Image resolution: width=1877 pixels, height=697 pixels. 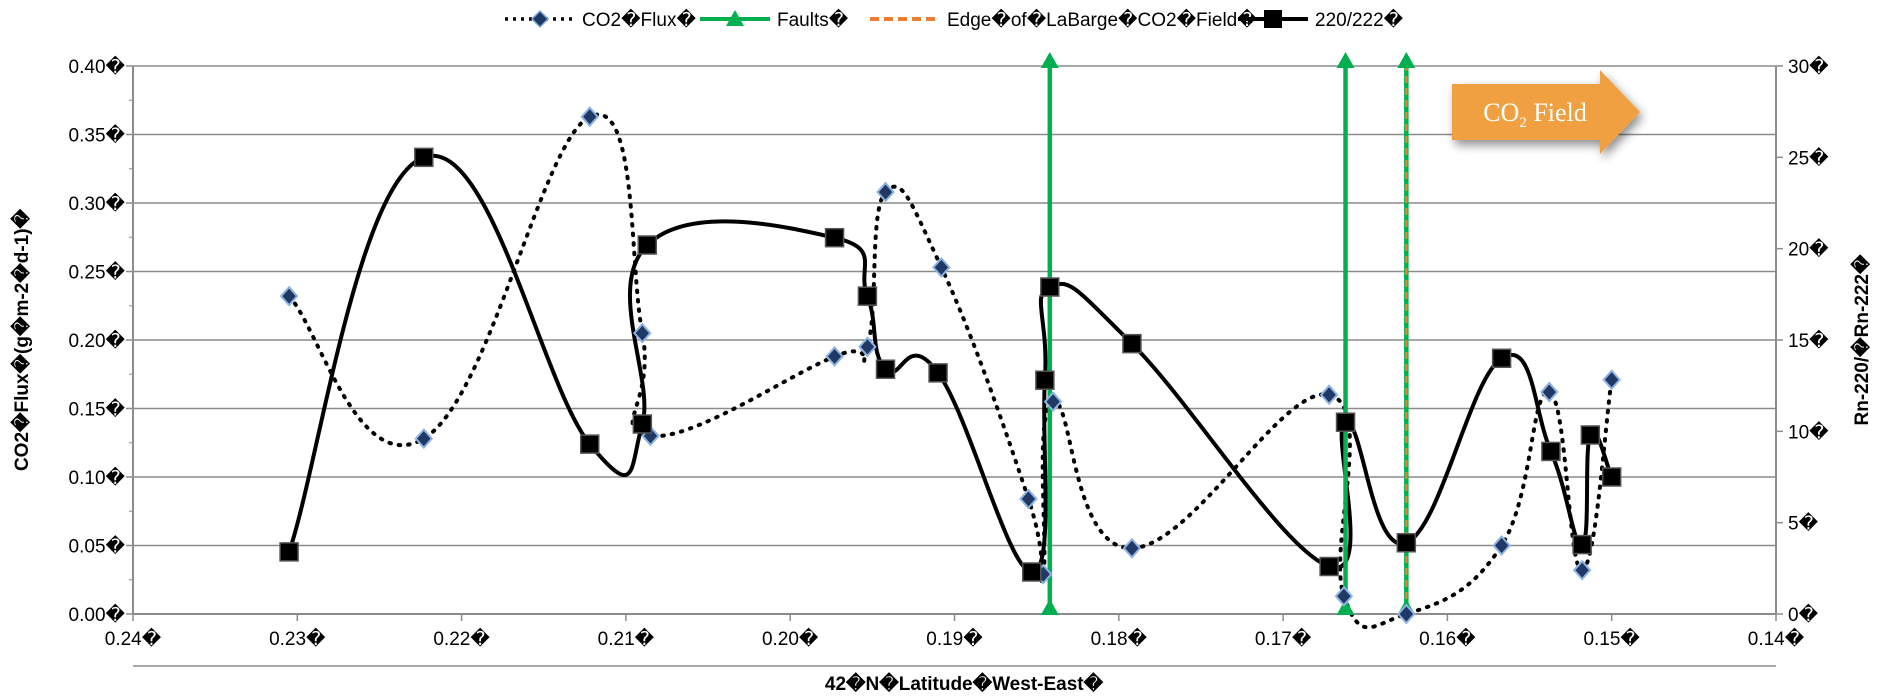 I want to click on legend-item-edge: Edge�of�LaBarge�CO2�Field�, so click(x=1063, y=19).